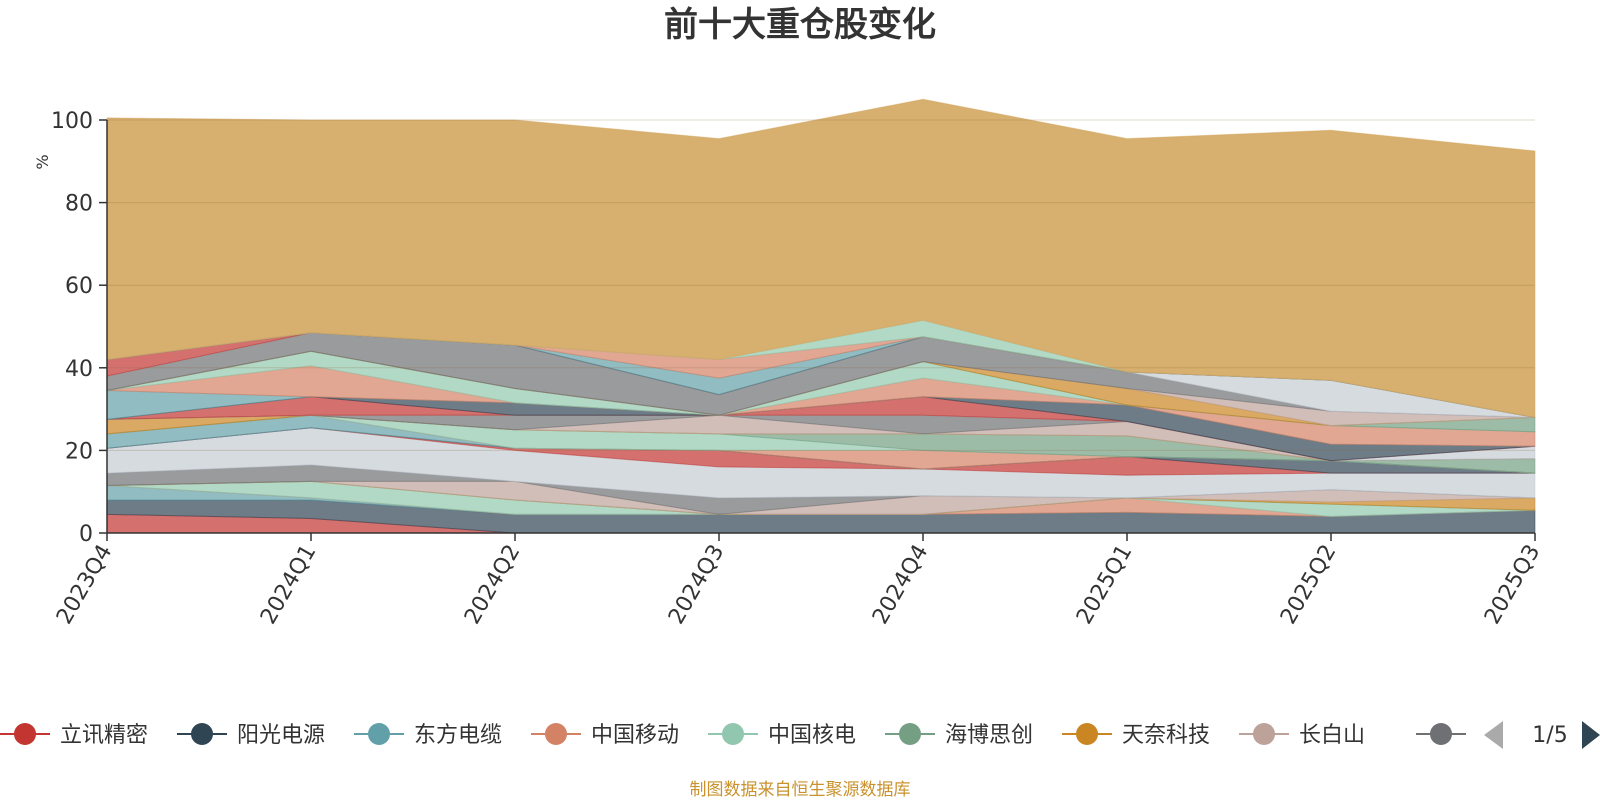  I want to click on triangle-left-icon, so click(1493, 735).